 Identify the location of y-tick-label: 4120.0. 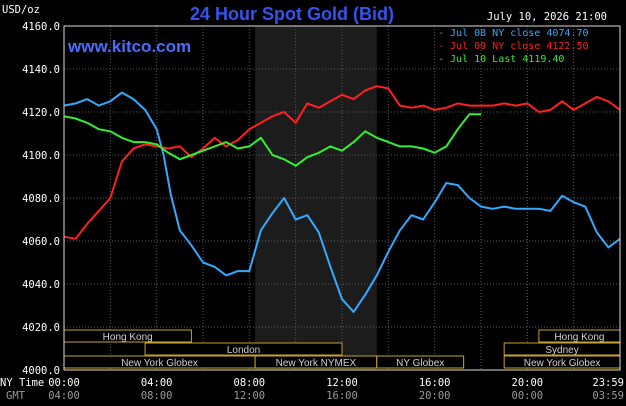
(41, 113).